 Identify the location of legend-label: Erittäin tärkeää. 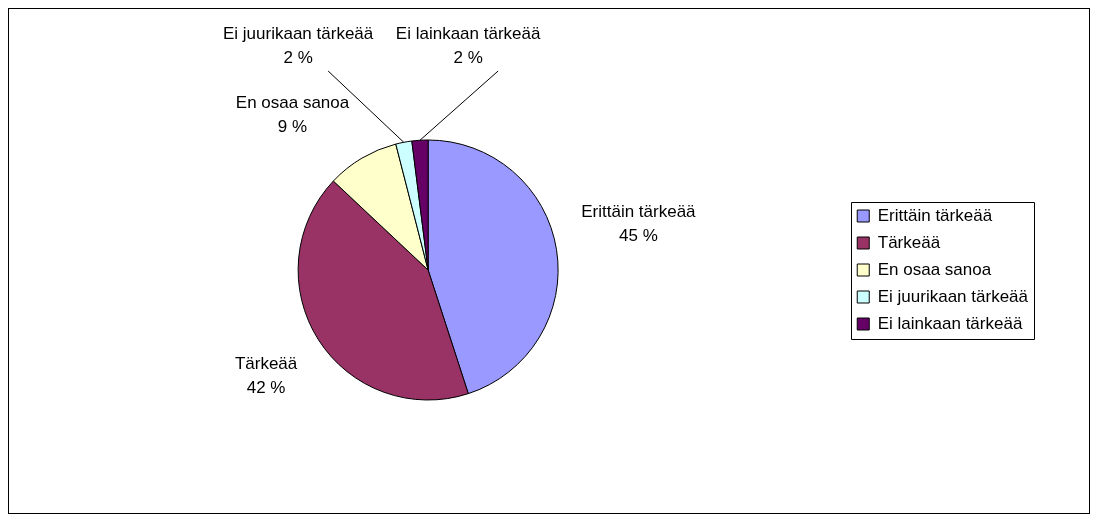
(935, 215).